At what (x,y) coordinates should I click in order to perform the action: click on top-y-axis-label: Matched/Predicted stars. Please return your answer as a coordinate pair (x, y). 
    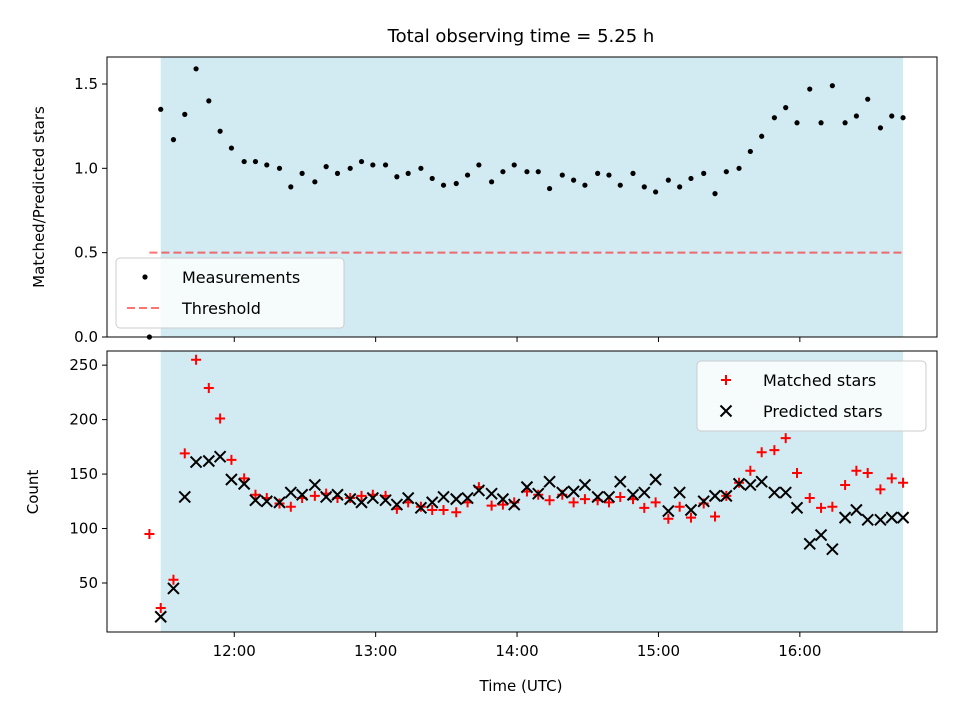
    Looking at the image, I should click on (39, 197).